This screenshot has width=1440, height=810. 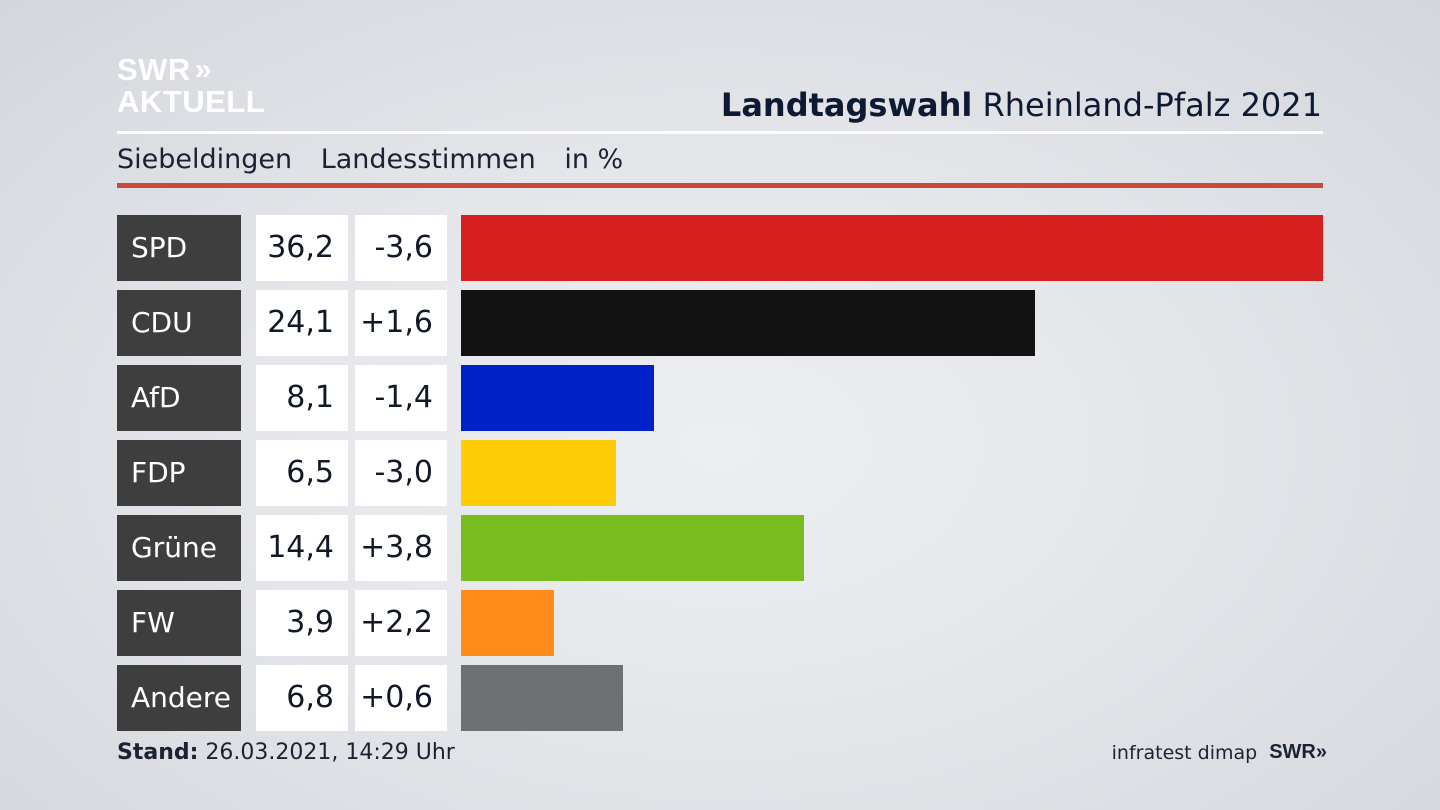 I want to click on stand-value: 26.03.2021, 14:29 Uhr, so click(x=330, y=752).